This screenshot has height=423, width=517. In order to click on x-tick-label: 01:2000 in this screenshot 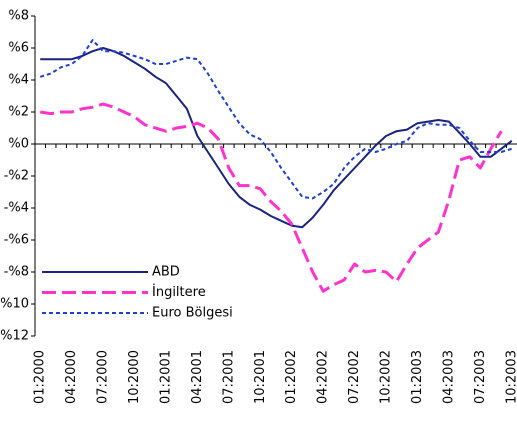, I will do `click(40, 377)`.